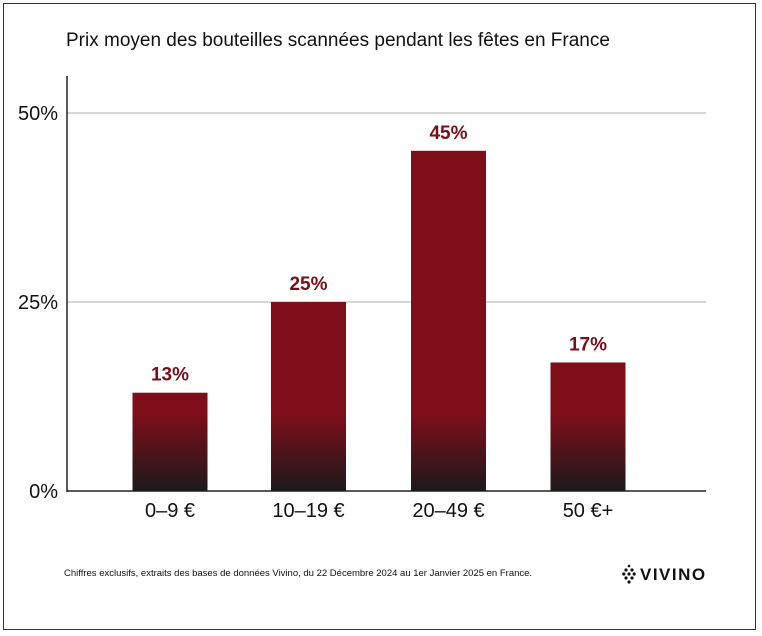 The height and width of the screenshot is (636, 762). What do you see at coordinates (448, 133) in the screenshot?
I see `data-label: 45%` at bounding box center [448, 133].